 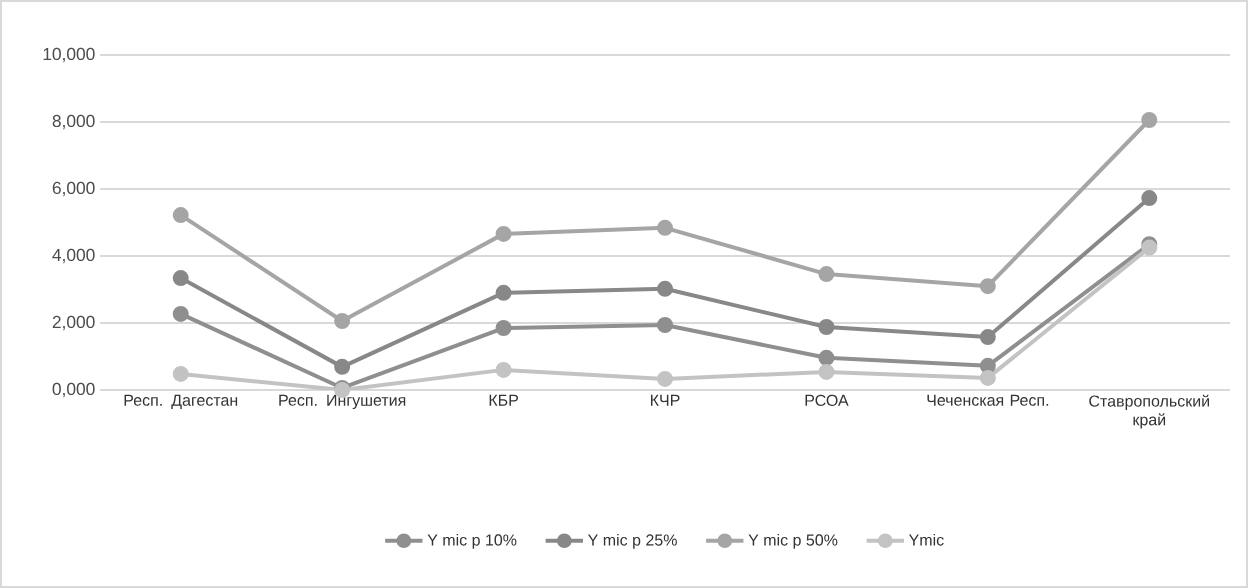 I want to click on y-tick-label: 10,000, so click(x=69, y=55).